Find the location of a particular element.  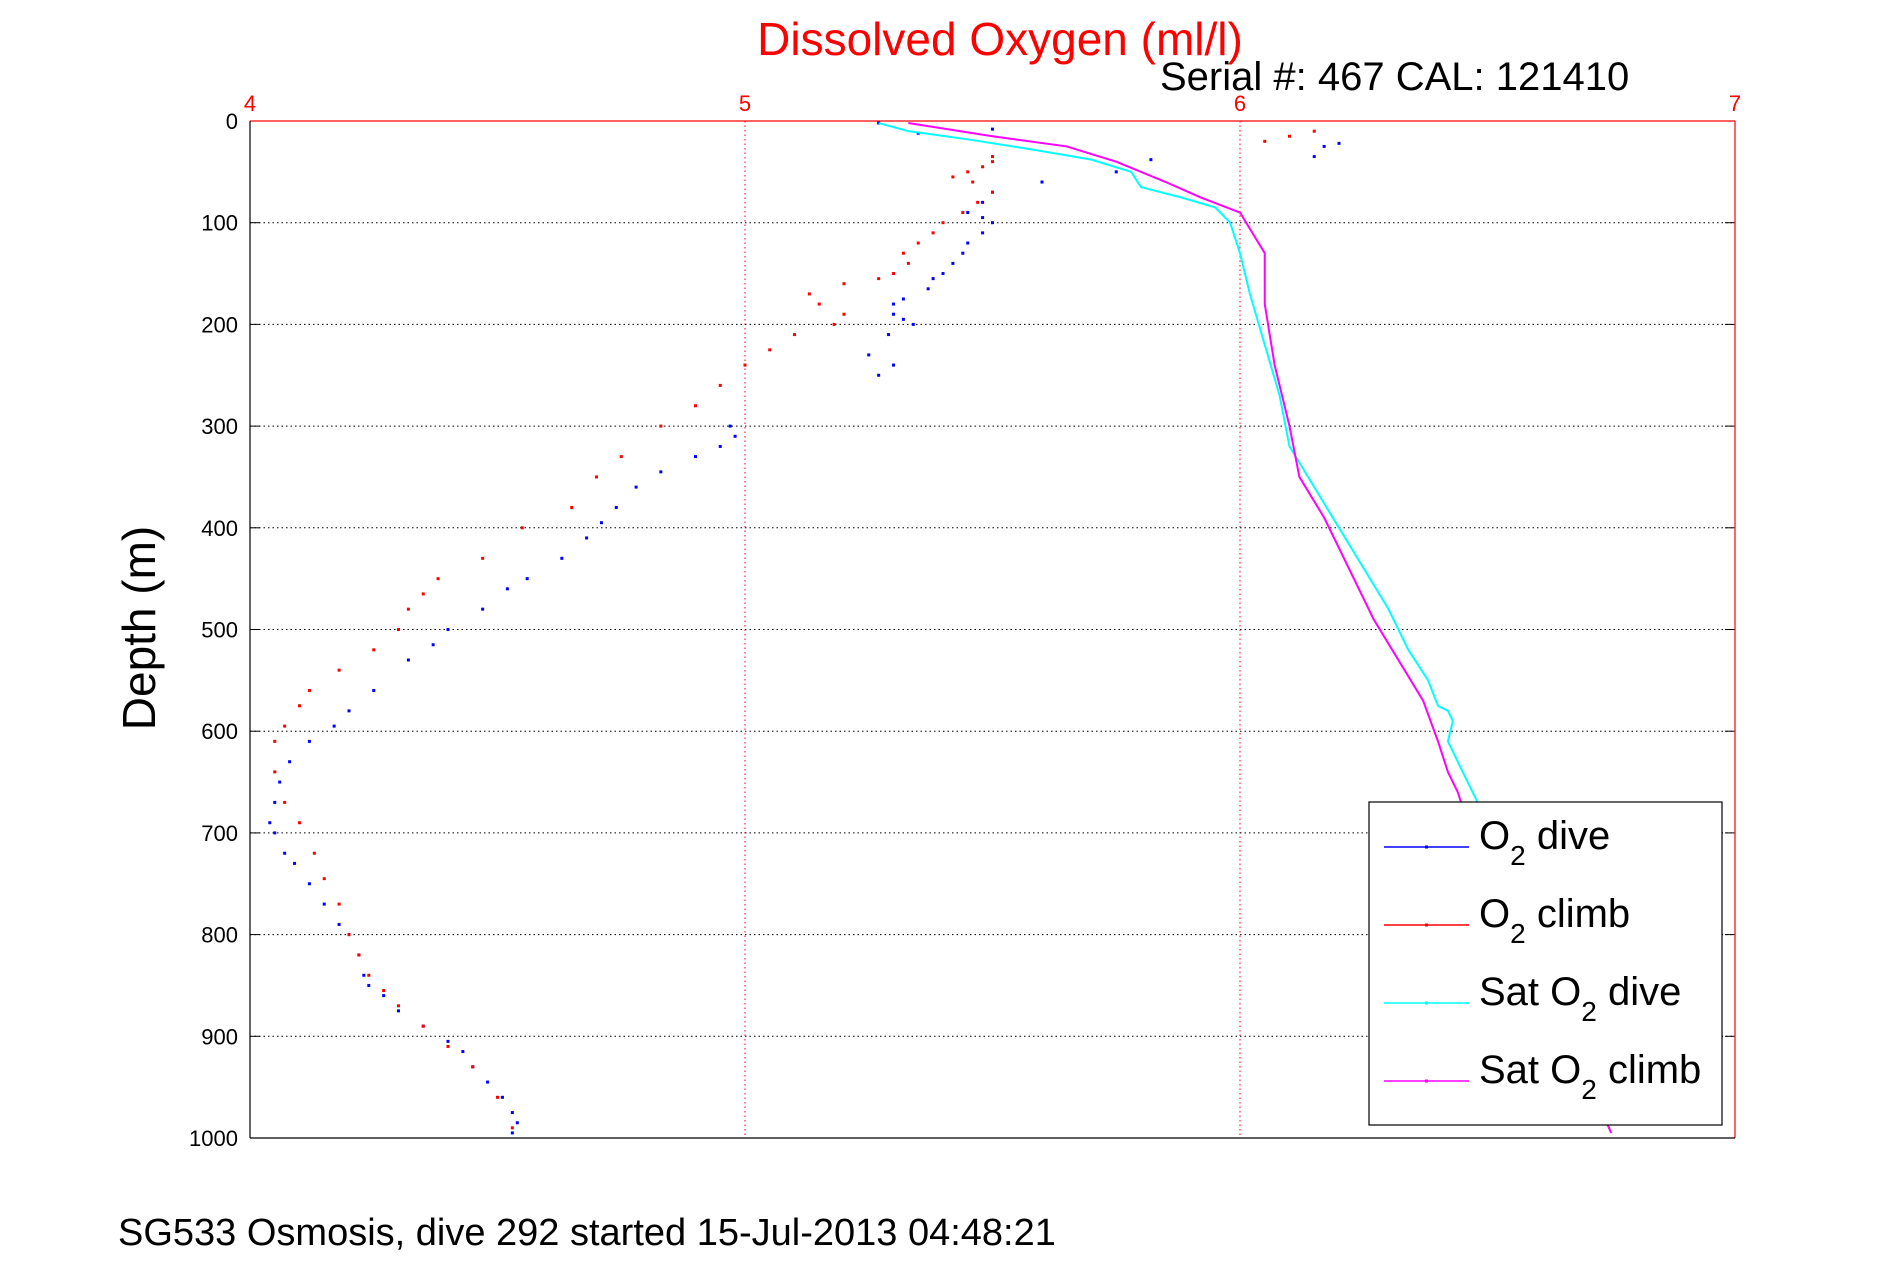

legend-entry-main: Sat O is located at coordinates (1530, 992).